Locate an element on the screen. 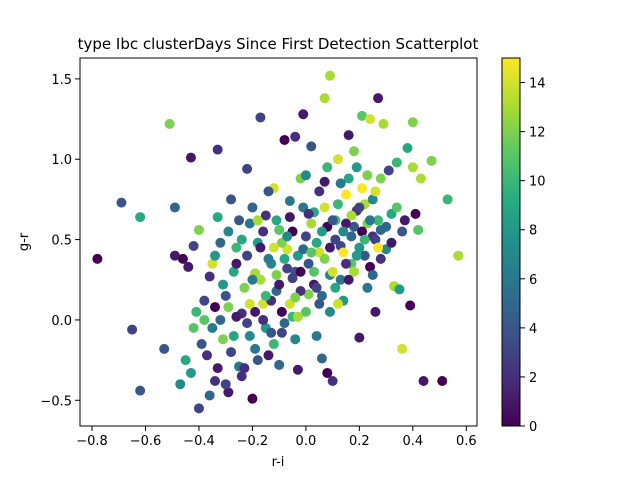  x-axis: −0.8 −0.6 −0.4 −0.2 0.0 0.2 0.4 0.6 is located at coordinates (276, 437).